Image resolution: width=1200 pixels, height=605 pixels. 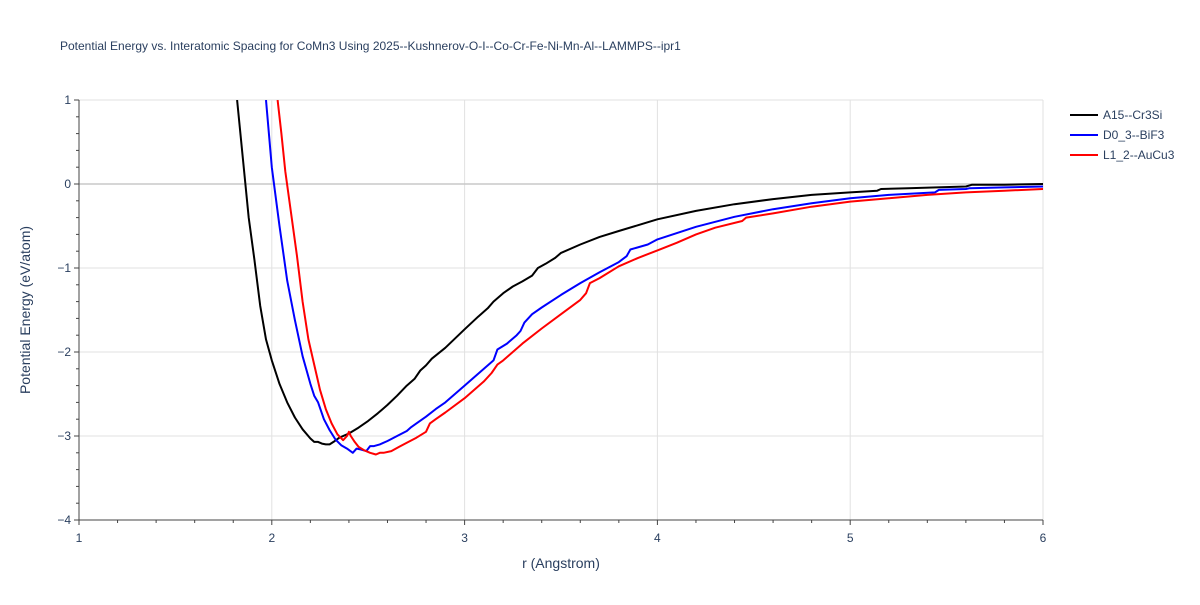 I want to click on y-tick-label: 1, so click(x=67, y=100).